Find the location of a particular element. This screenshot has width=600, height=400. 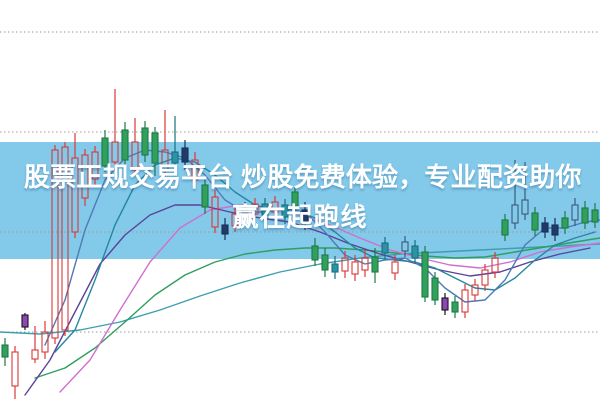

banner-headline-line2: 赢在起跑线 is located at coordinates (300, 217).